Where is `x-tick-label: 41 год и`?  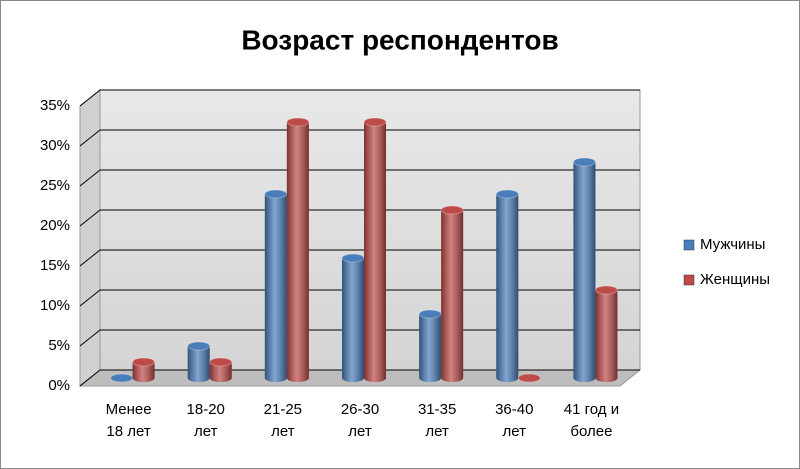
x-tick-label: 41 год и is located at coordinates (591, 409).